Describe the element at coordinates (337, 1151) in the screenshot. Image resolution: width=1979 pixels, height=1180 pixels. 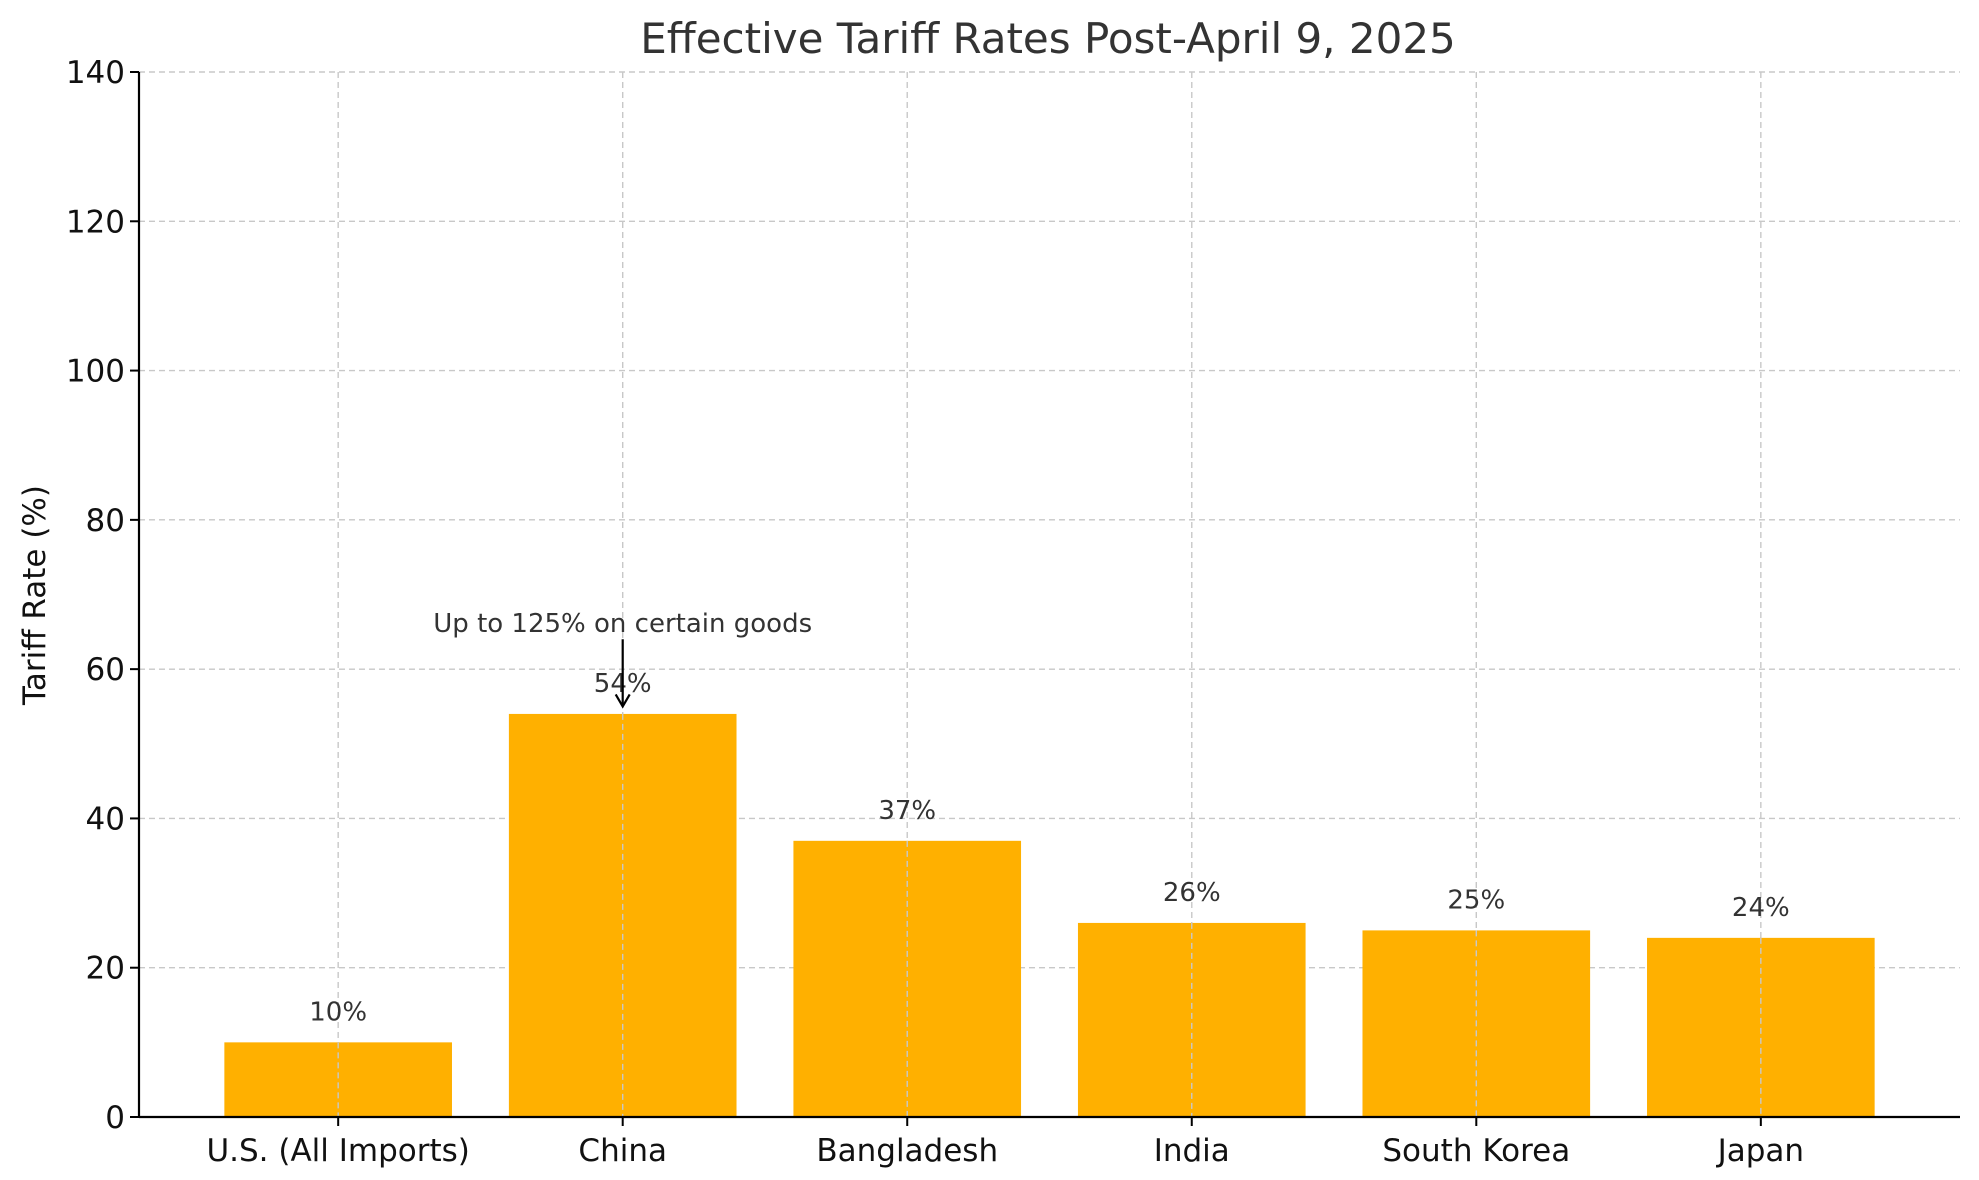
I see `x-tick-label: U.S. (All Imports)` at that location.